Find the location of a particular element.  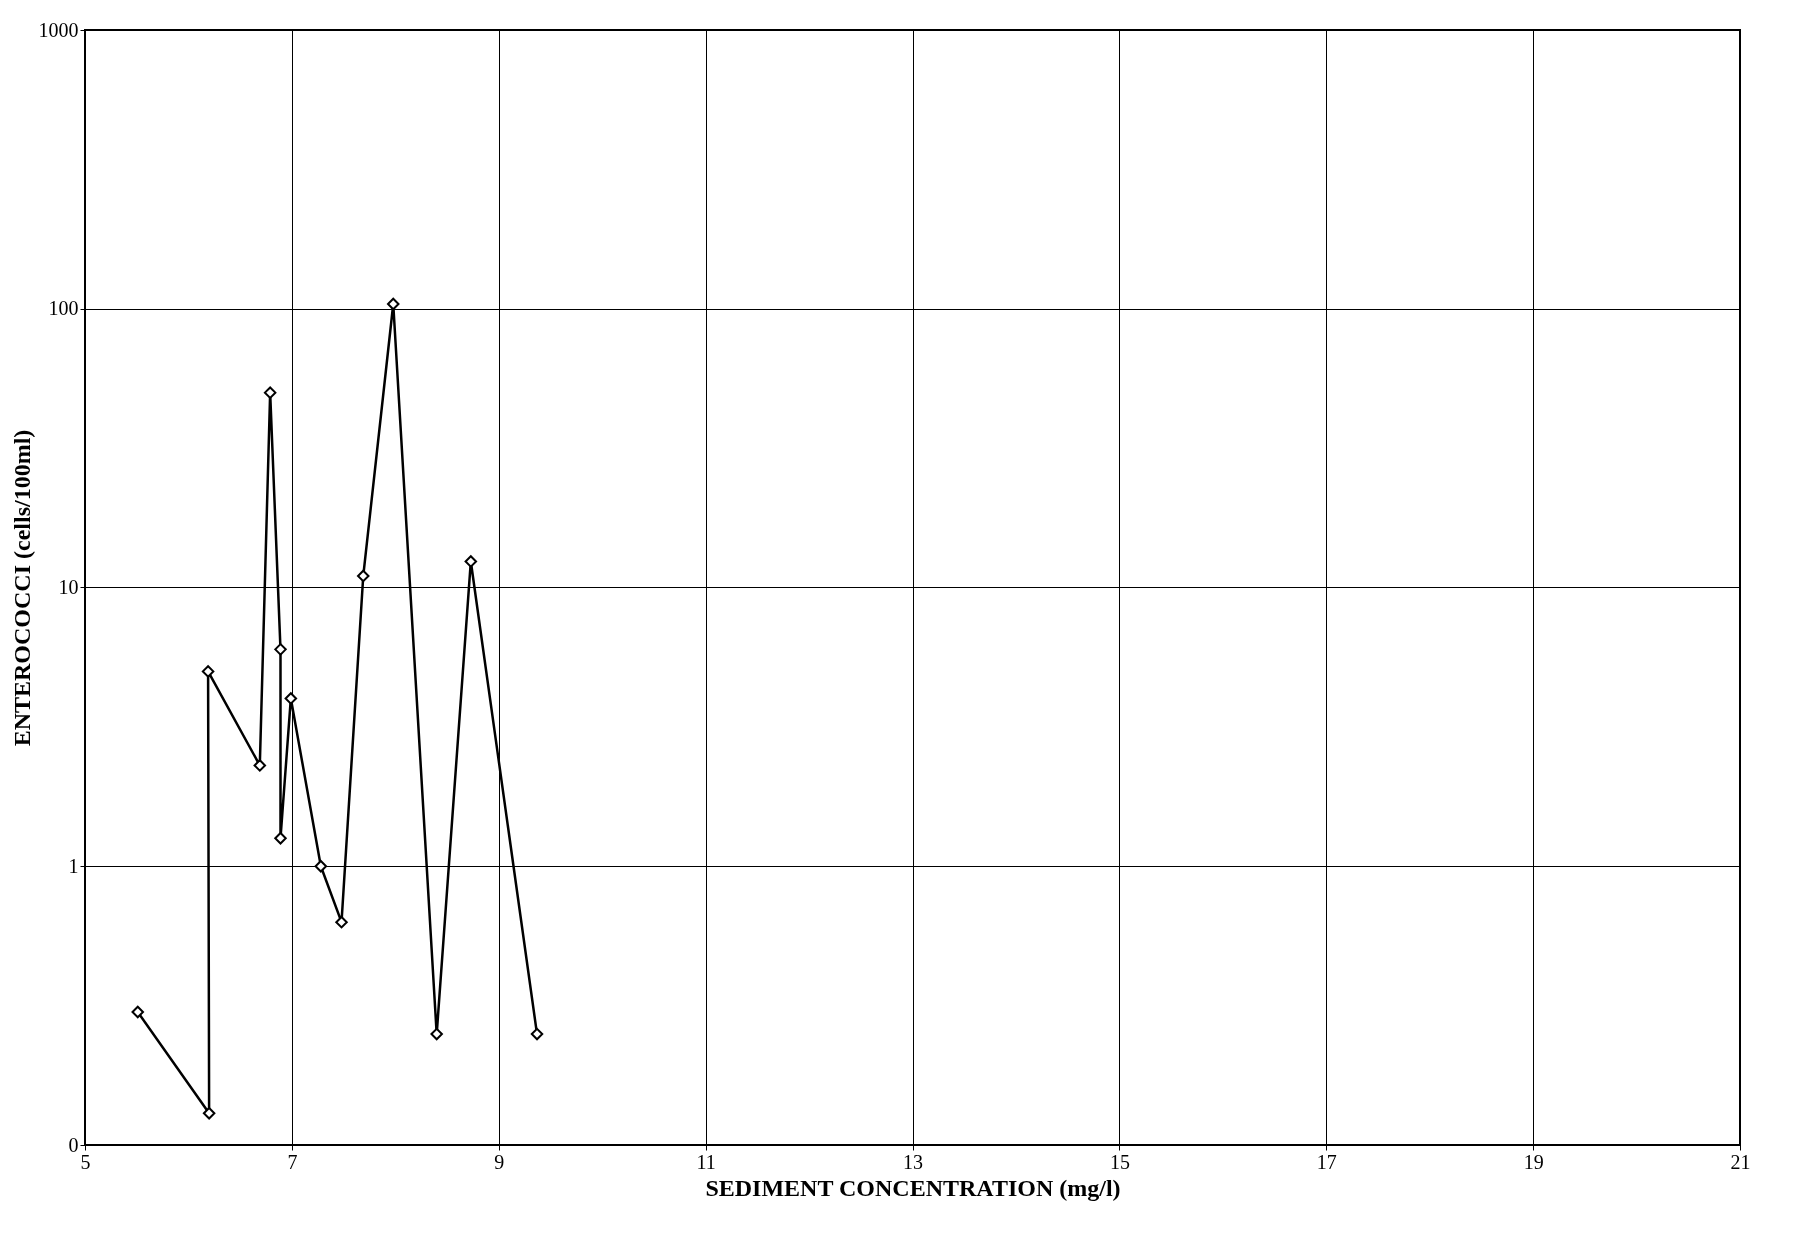

x-tick-label: 9 is located at coordinates (499, 1161).